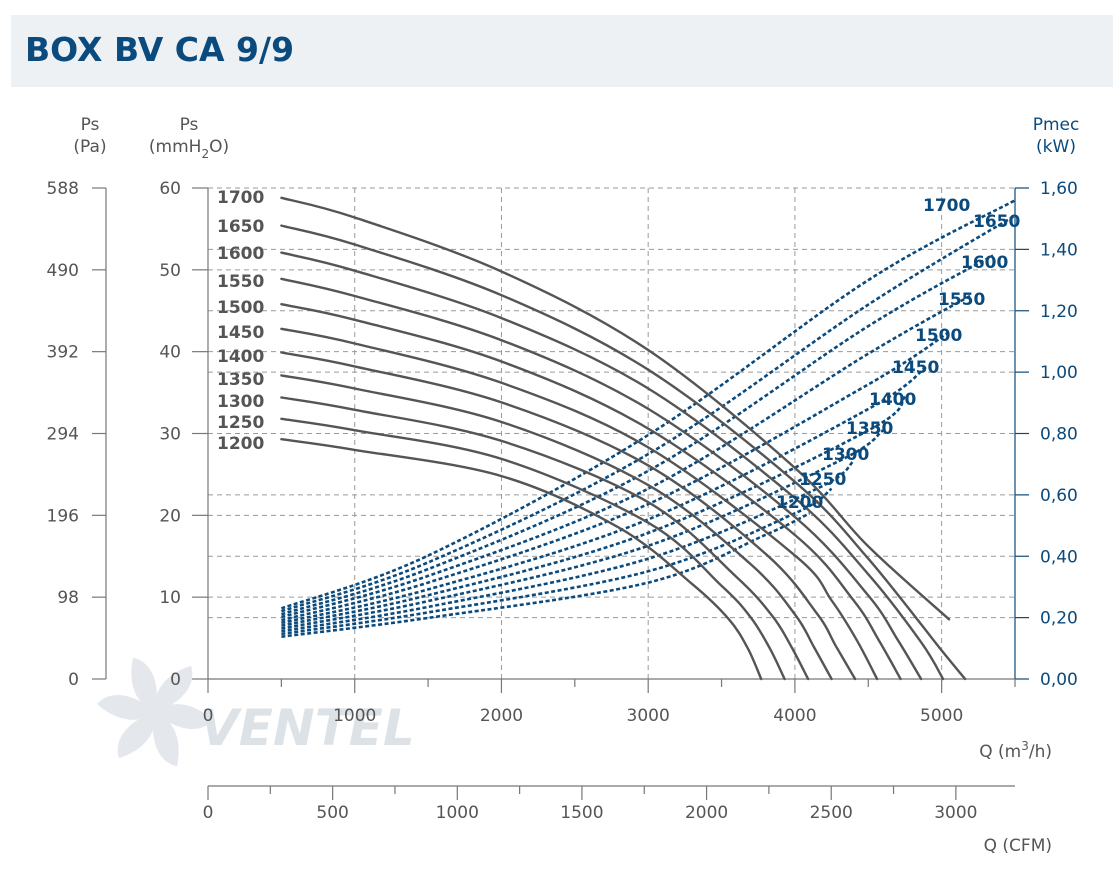 Image resolution: width=1115 pixels, height=880 pixels. Describe the element at coordinates (354, 716) in the screenshot. I see `tick-label-x: 1000` at that location.